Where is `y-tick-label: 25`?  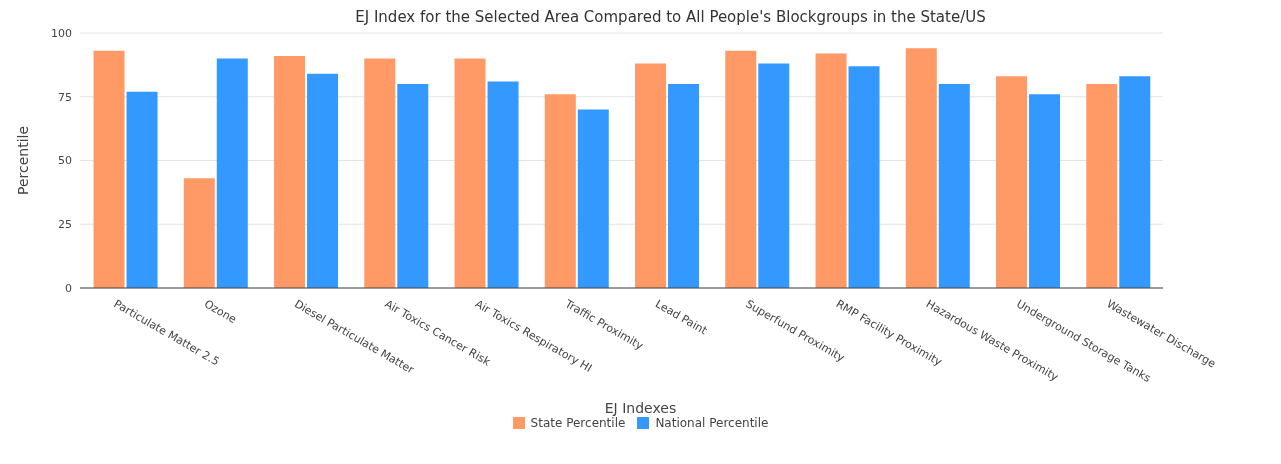 y-tick-label: 25 is located at coordinates (65, 225).